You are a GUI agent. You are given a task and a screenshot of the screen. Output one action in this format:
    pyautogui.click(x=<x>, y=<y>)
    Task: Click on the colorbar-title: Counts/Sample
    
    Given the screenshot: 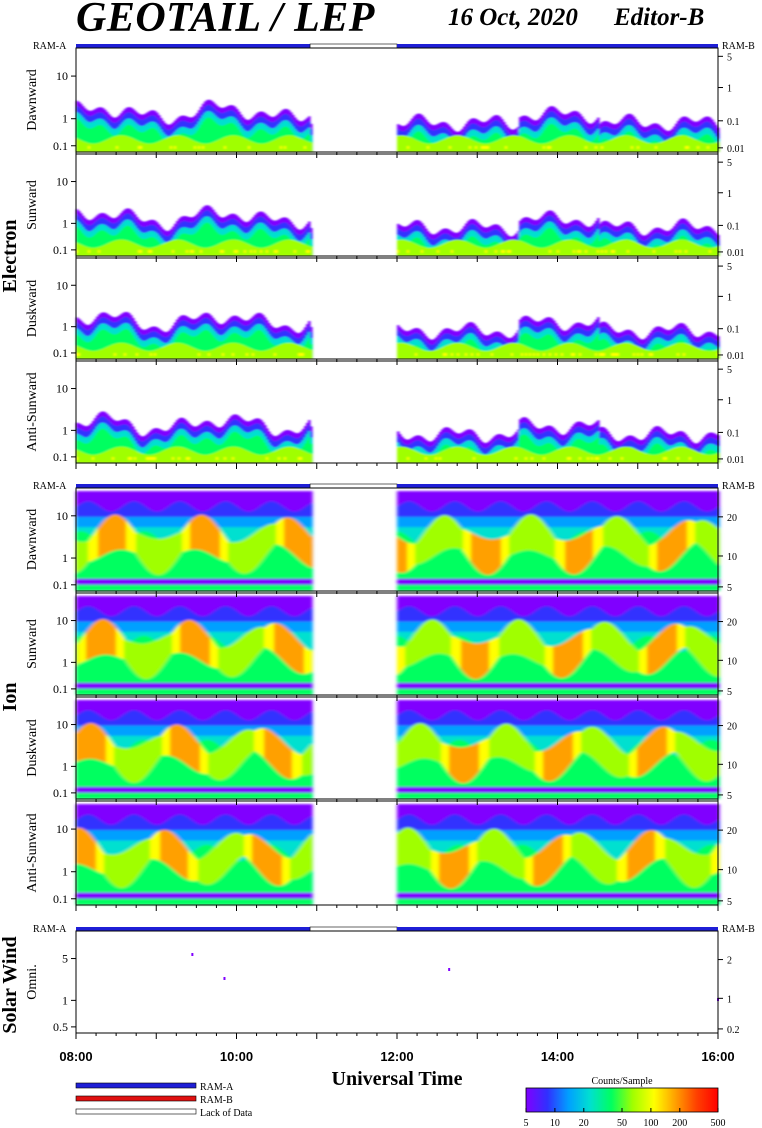 What is the action you would take?
    pyautogui.click(x=622, y=1081)
    